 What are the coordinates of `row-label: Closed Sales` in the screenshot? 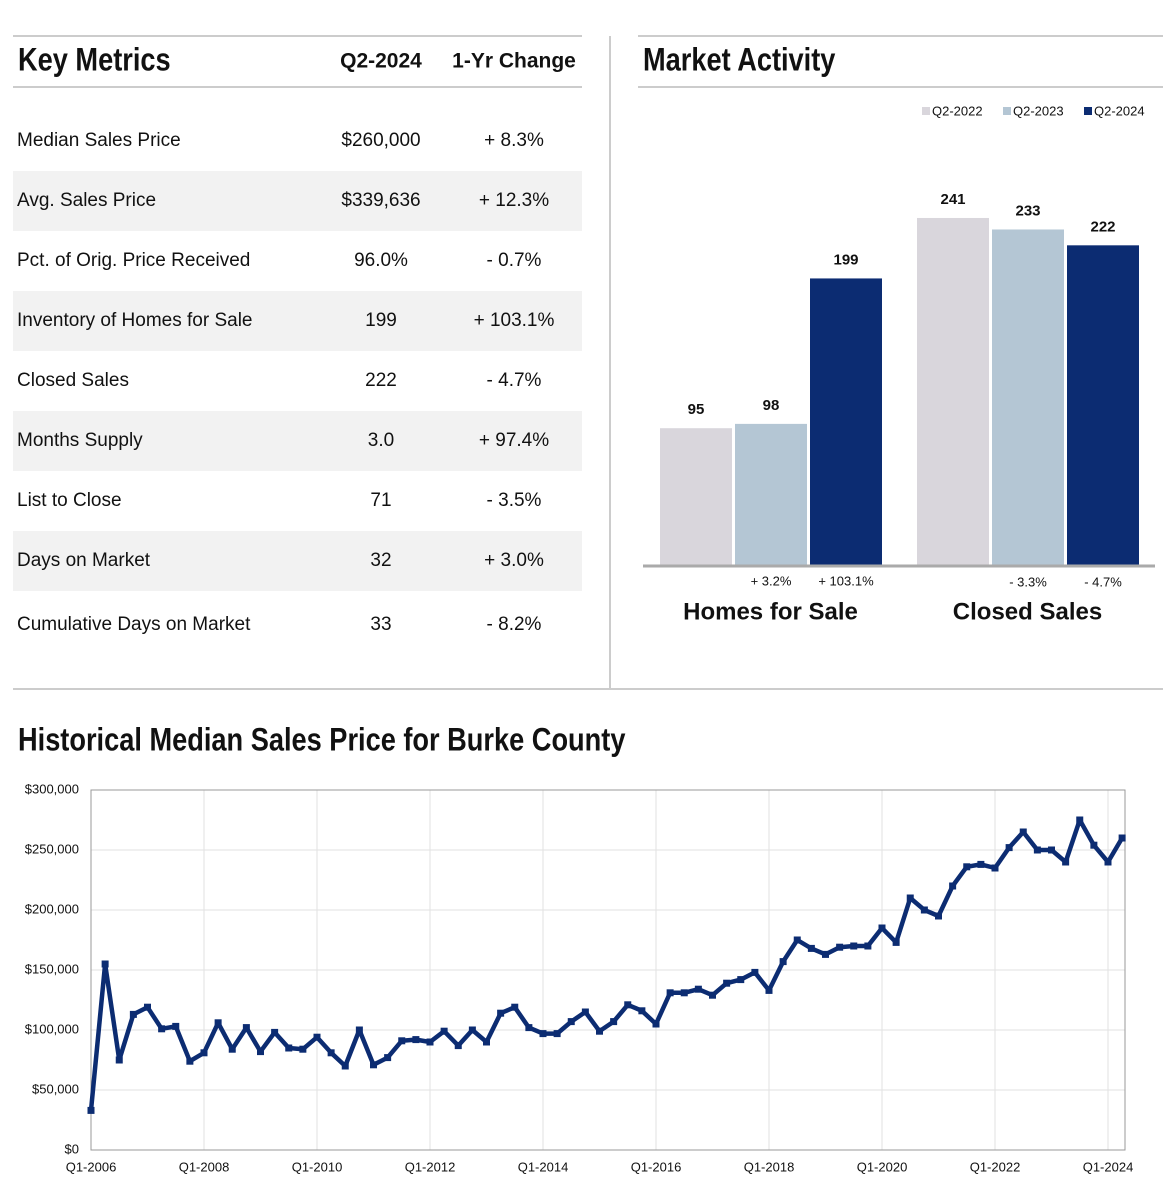 It's located at (73, 380).